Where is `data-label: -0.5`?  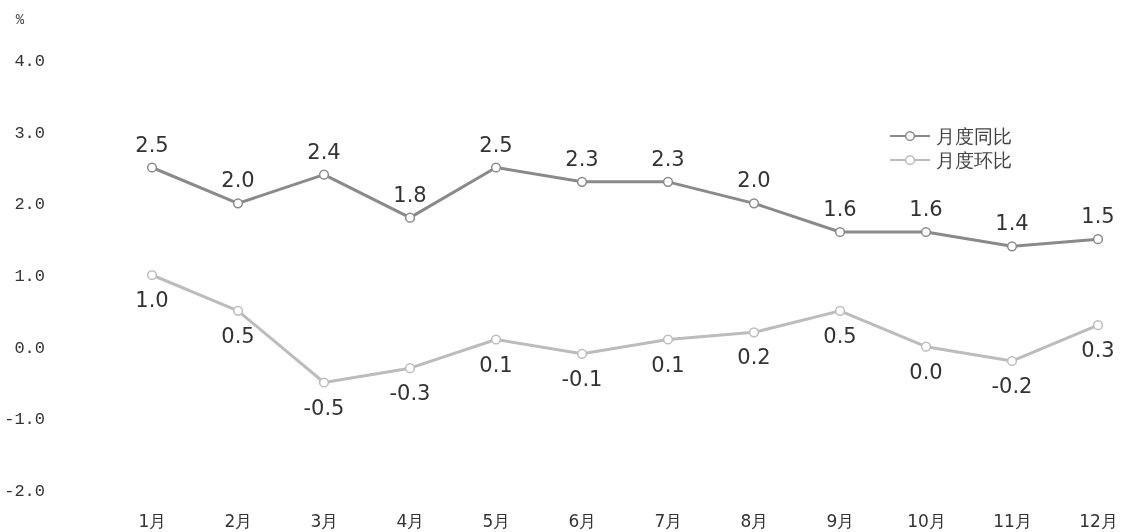
data-label: -0.5 is located at coordinates (324, 407).